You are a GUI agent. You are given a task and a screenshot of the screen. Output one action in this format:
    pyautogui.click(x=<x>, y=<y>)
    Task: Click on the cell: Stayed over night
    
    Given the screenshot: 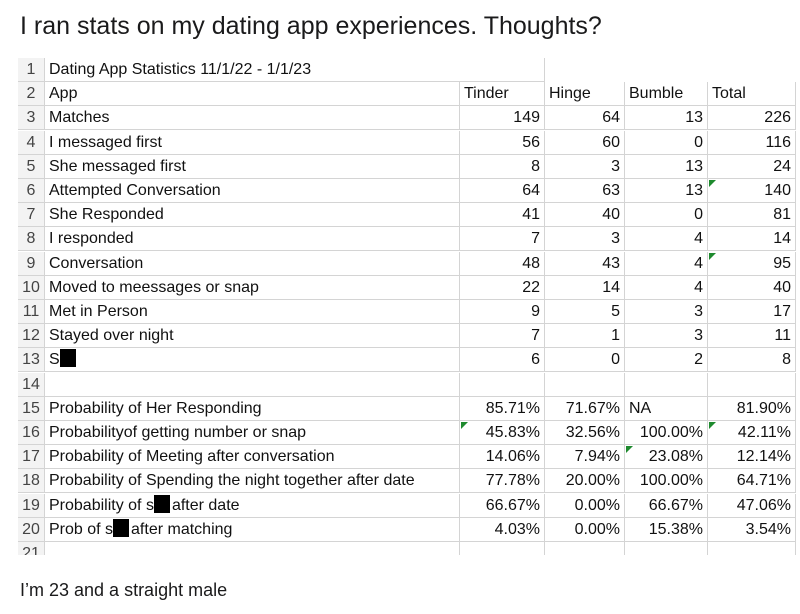 What is the action you would take?
    pyautogui.click(x=252, y=336)
    